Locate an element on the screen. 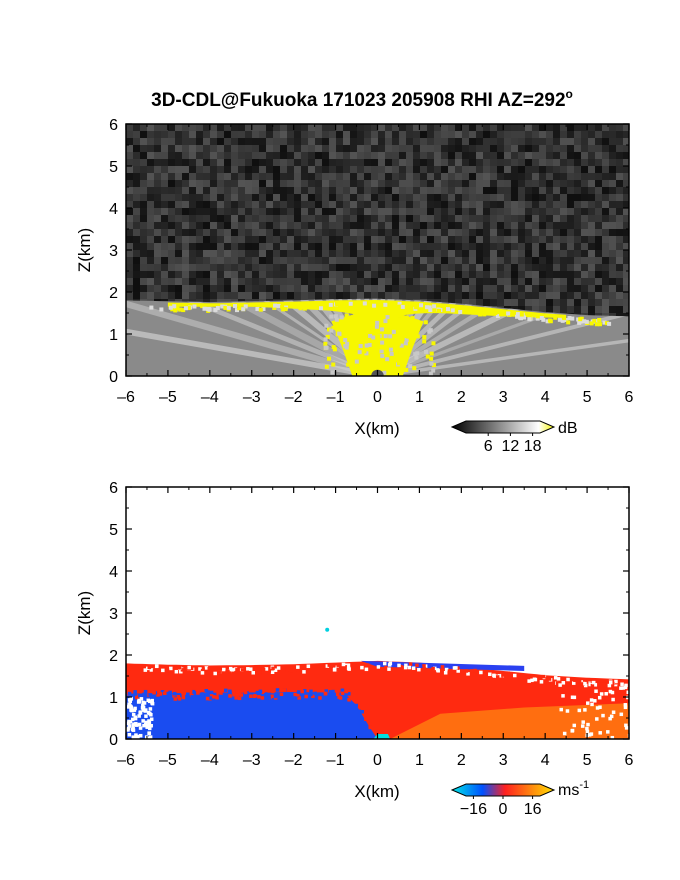 This screenshot has width=680, height=880. y-tick-label: 6 is located at coordinates (113, 125).